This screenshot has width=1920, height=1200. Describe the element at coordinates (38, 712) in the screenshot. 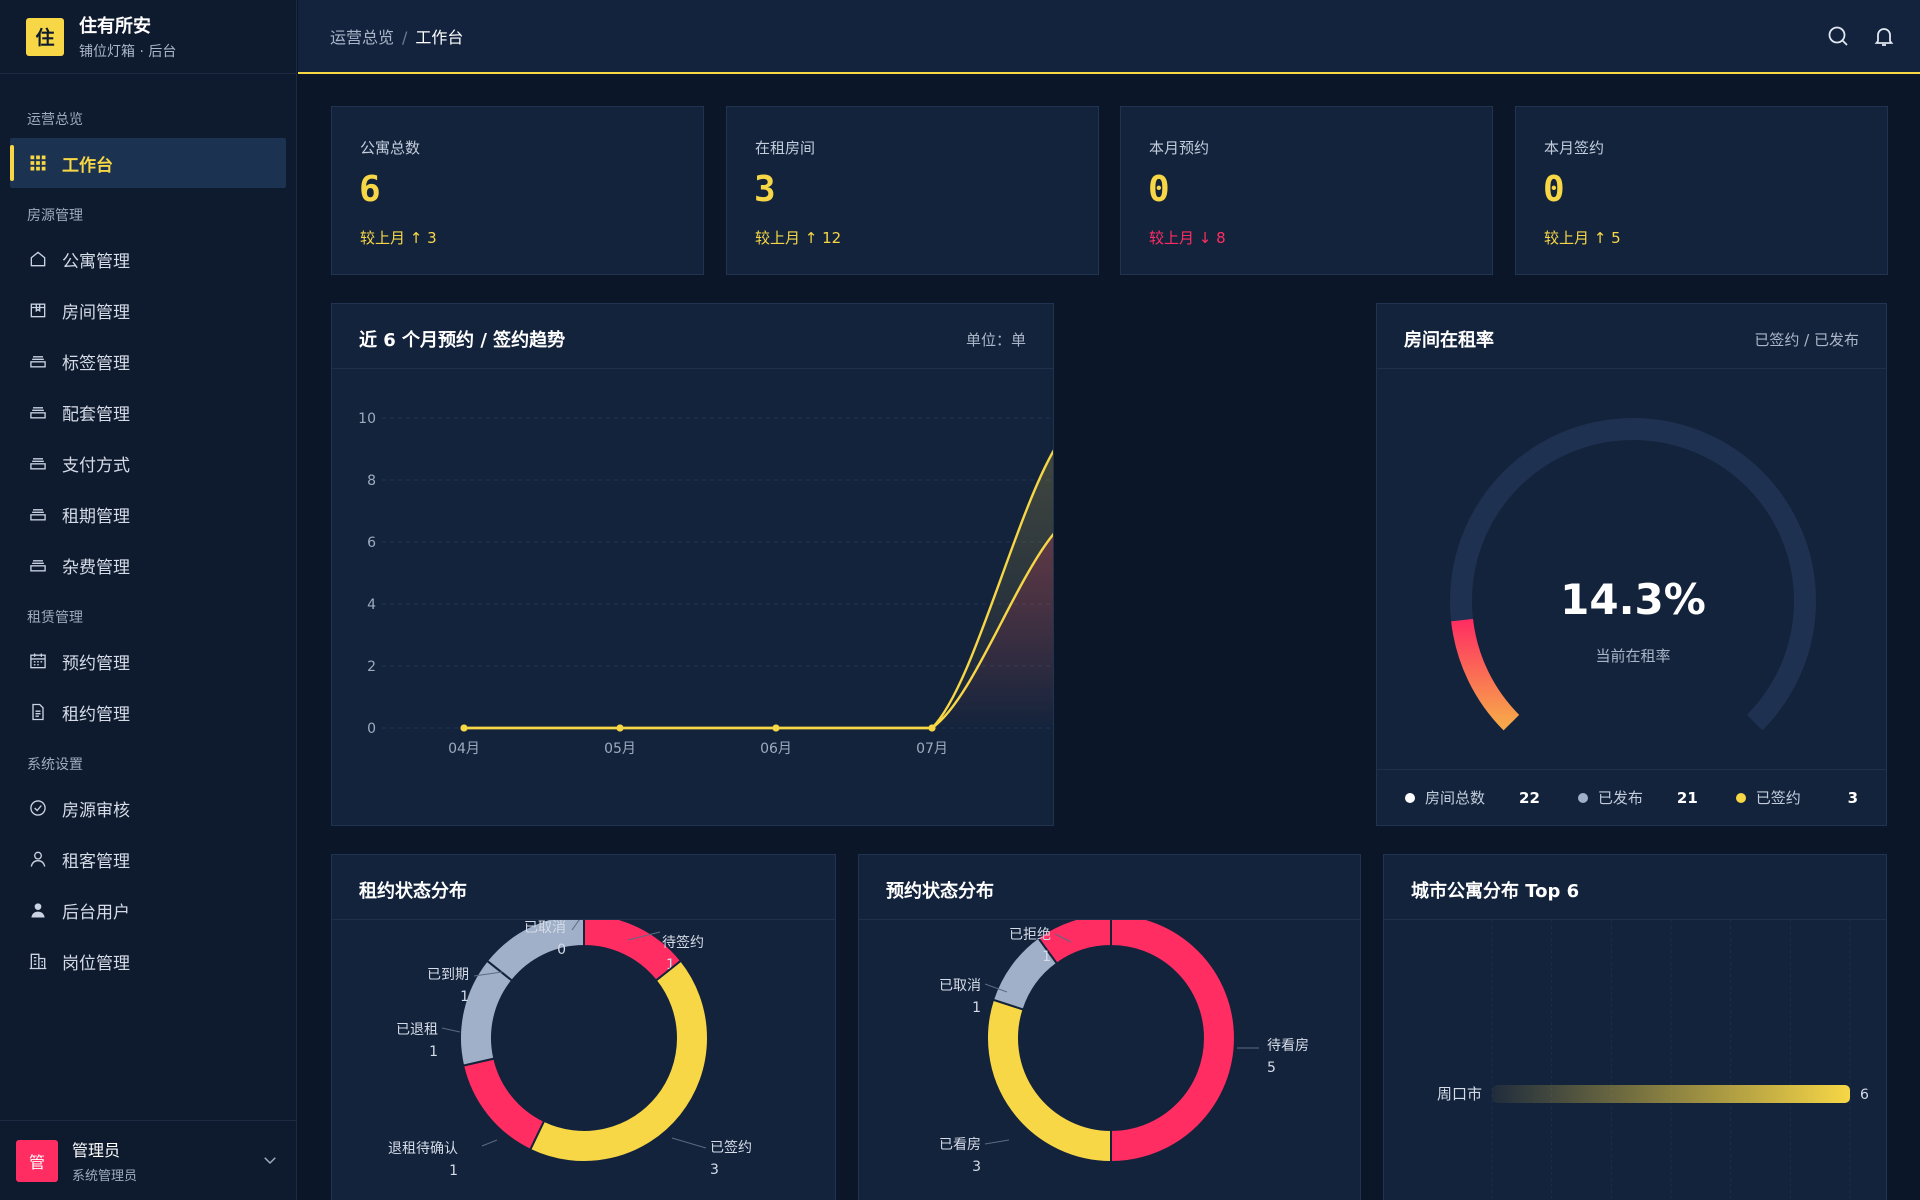

I see `document-icon` at that location.